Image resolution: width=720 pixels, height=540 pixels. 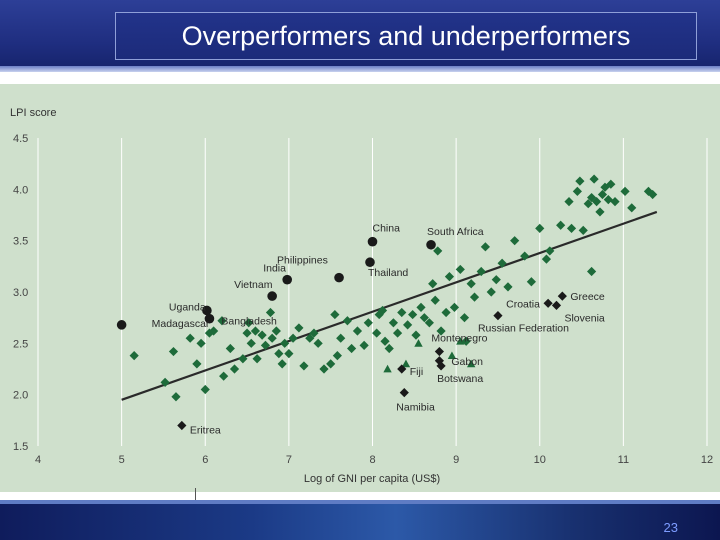 What do you see at coordinates (456, 460) in the screenshot?
I see `x-tick-label: 9` at bounding box center [456, 460].